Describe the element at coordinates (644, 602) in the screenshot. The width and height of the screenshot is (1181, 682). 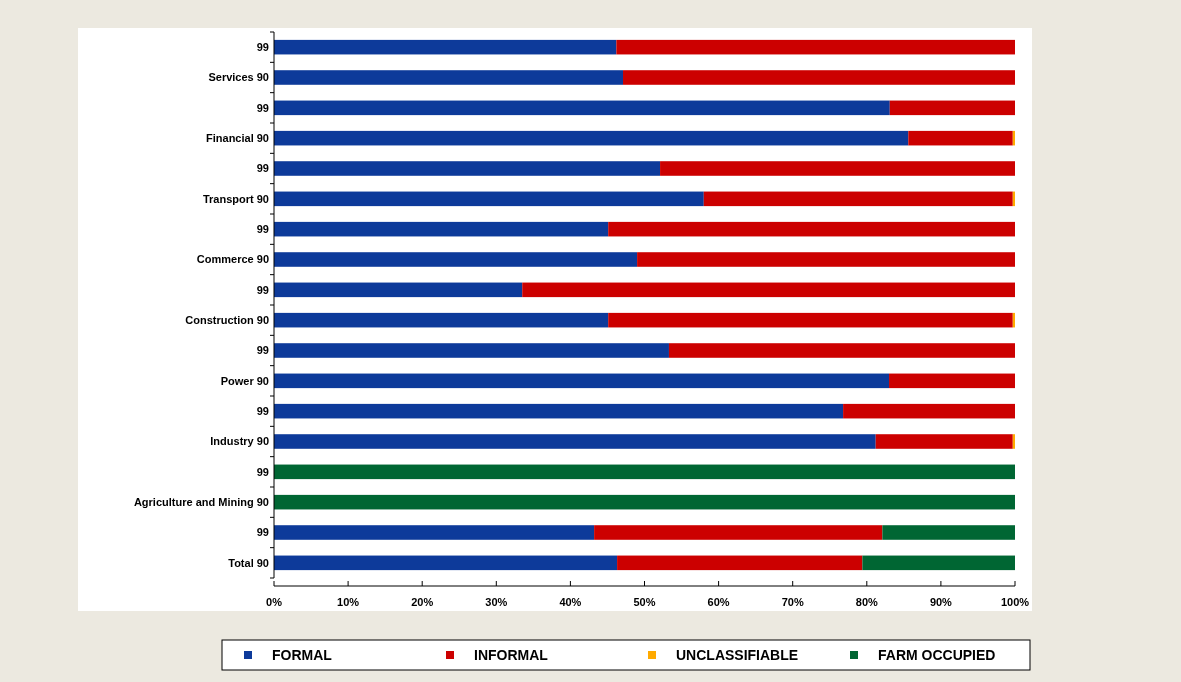
I see `x-tick-label: 50%` at that location.